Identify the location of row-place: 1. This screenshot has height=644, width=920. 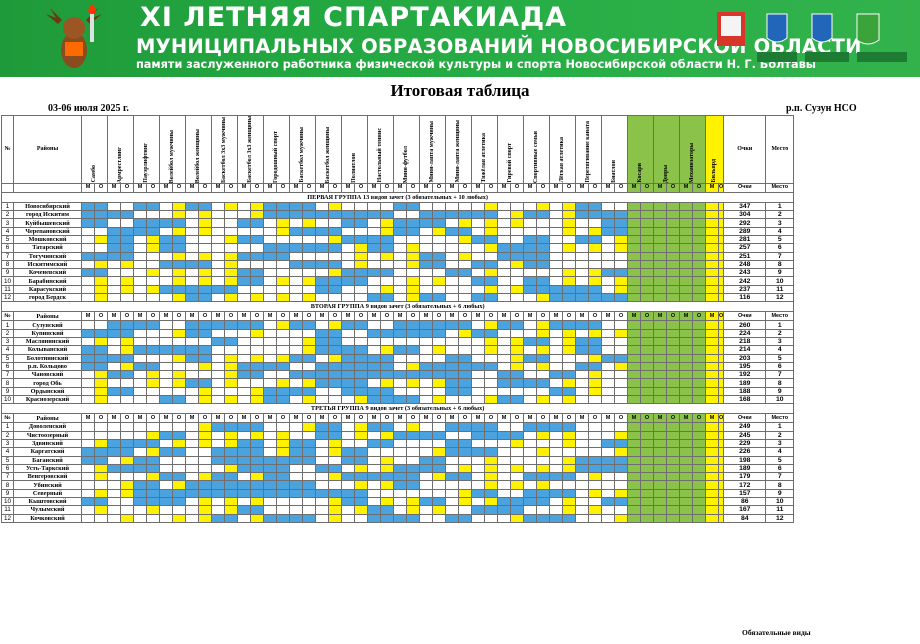
(780, 325).